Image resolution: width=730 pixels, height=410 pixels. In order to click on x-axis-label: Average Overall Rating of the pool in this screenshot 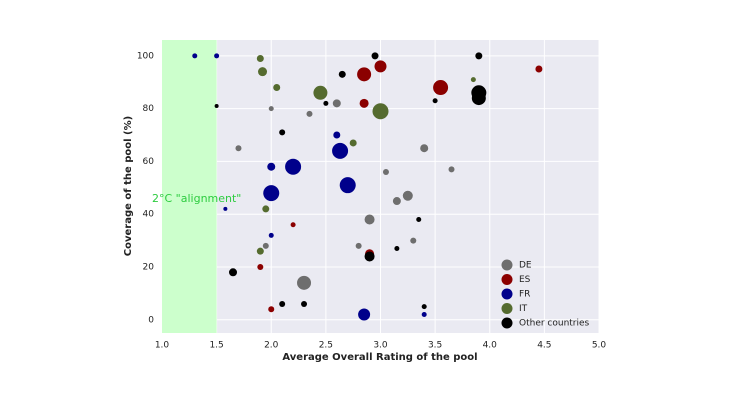, I will do `click(379, 357)`.